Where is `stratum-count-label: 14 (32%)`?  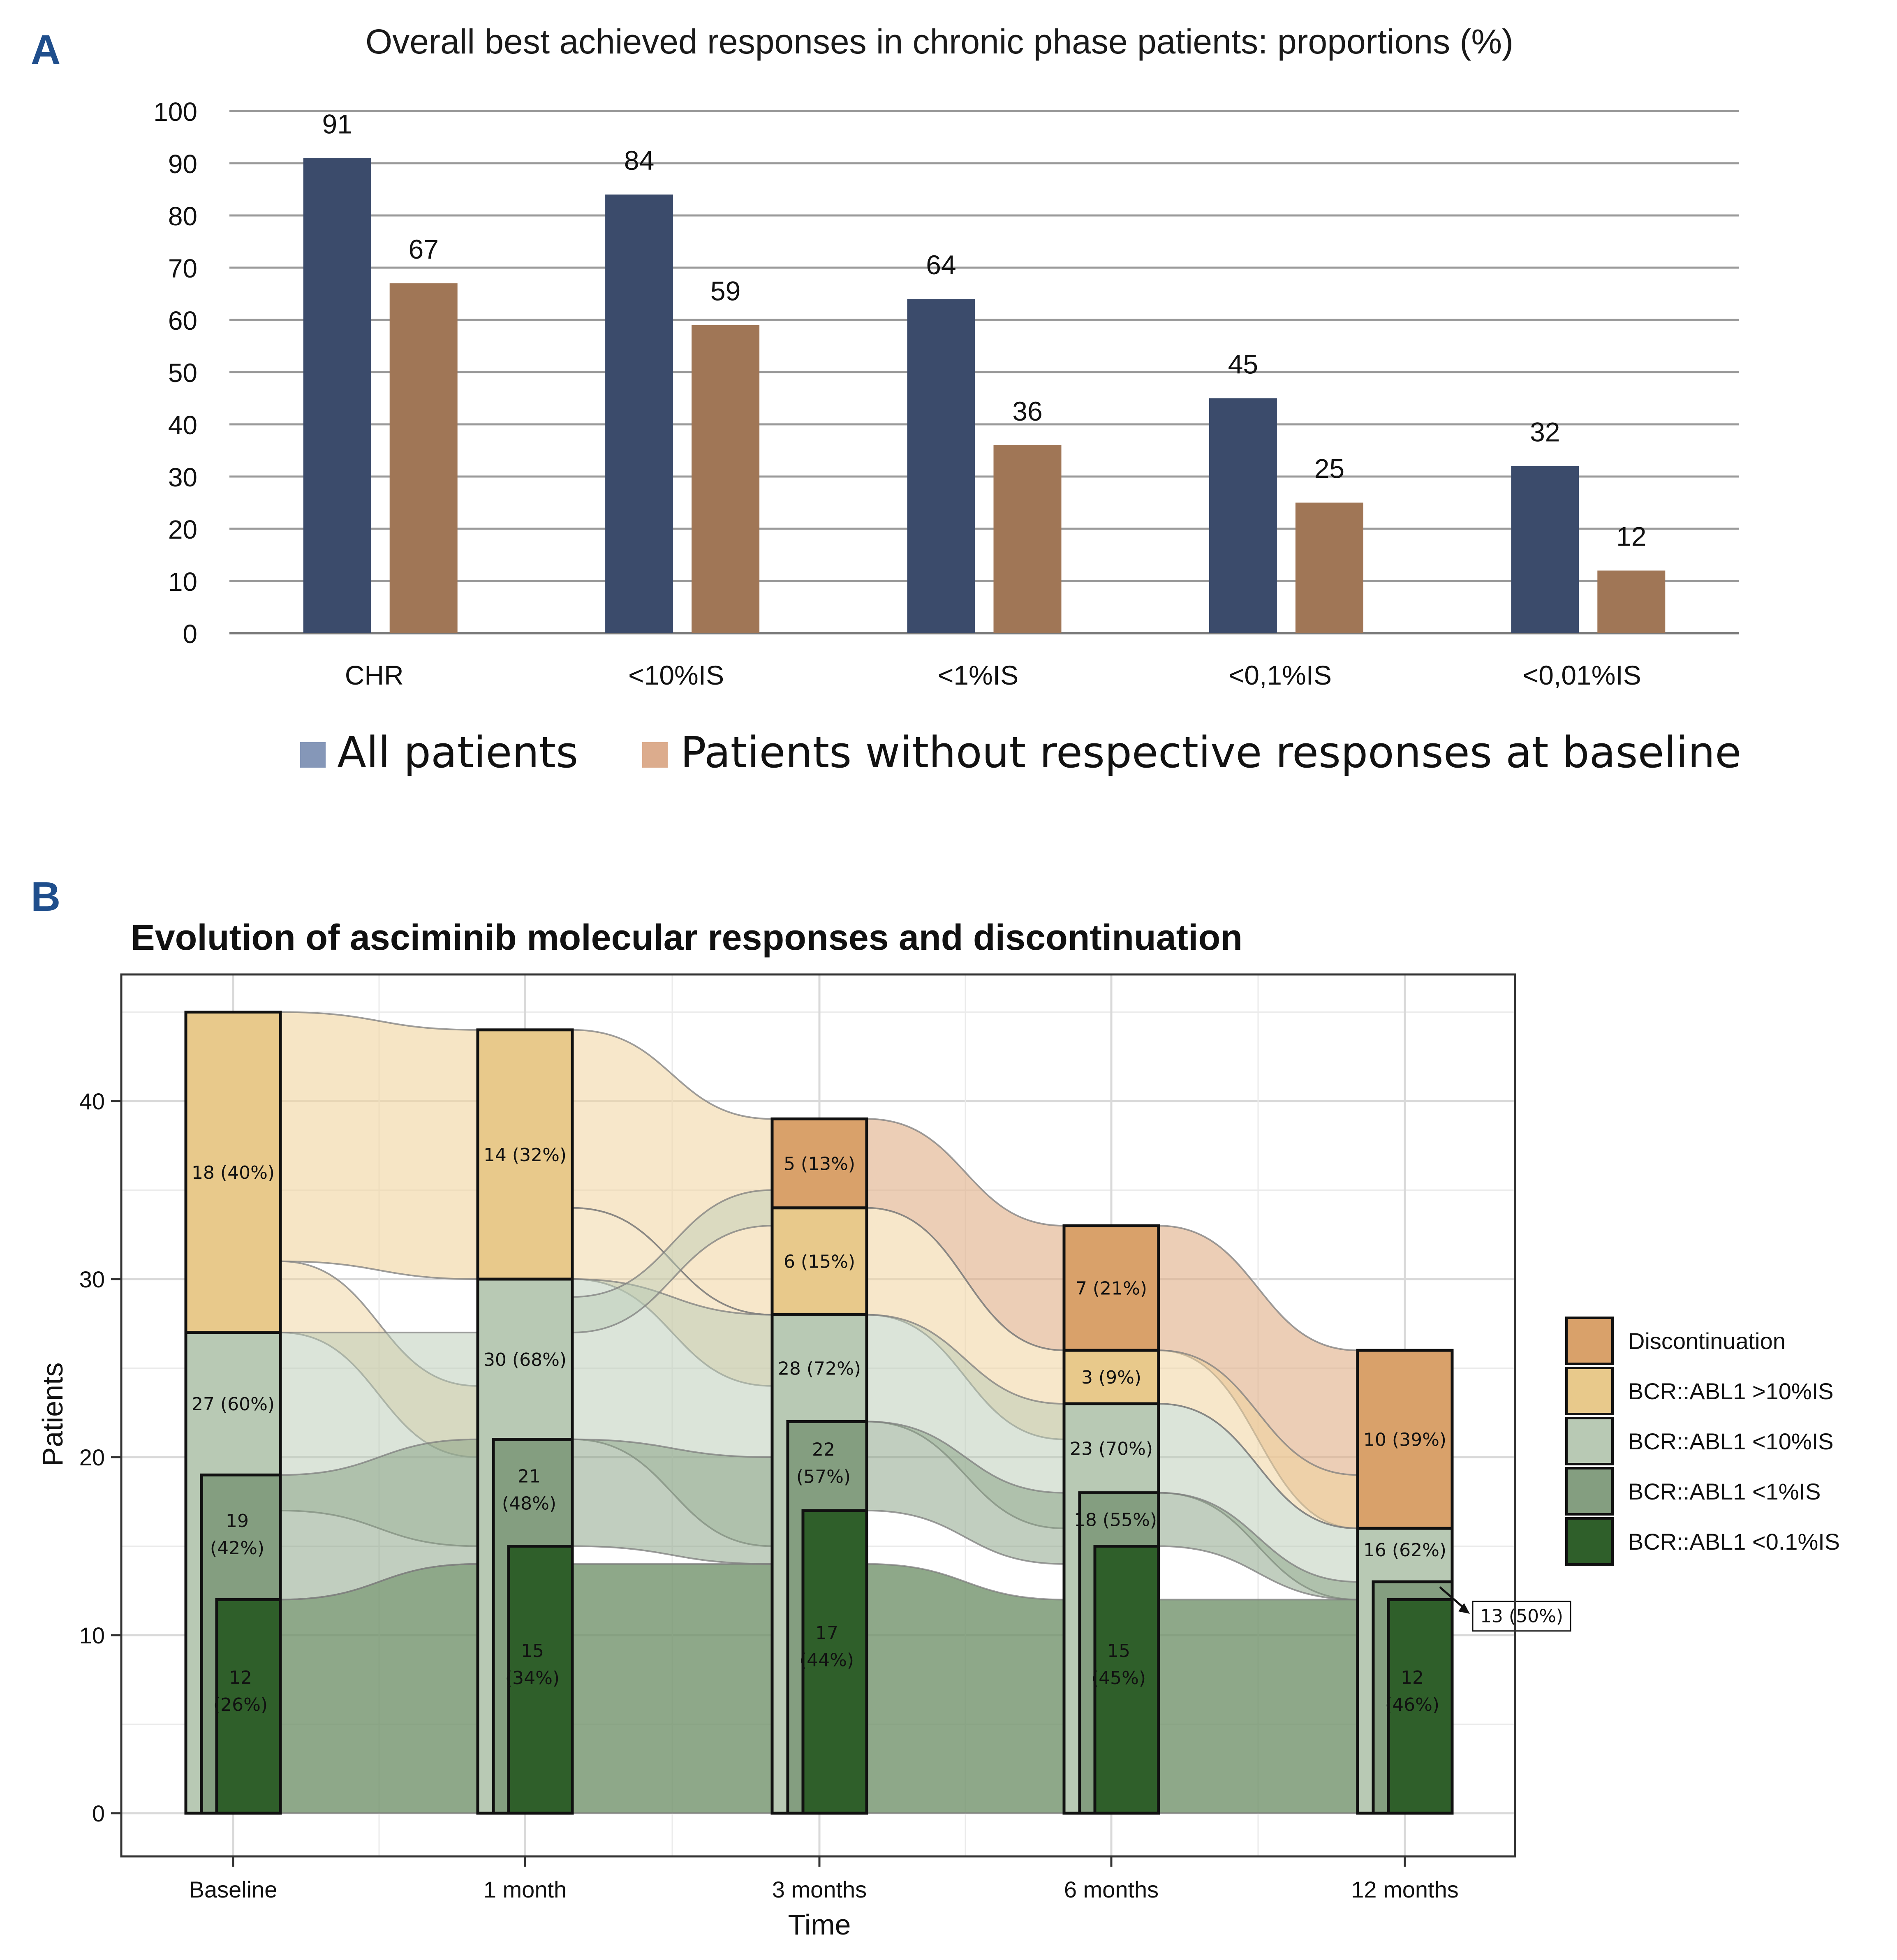
stratum-count-label: 14 (32%) is located at coordinates (525, 1155).